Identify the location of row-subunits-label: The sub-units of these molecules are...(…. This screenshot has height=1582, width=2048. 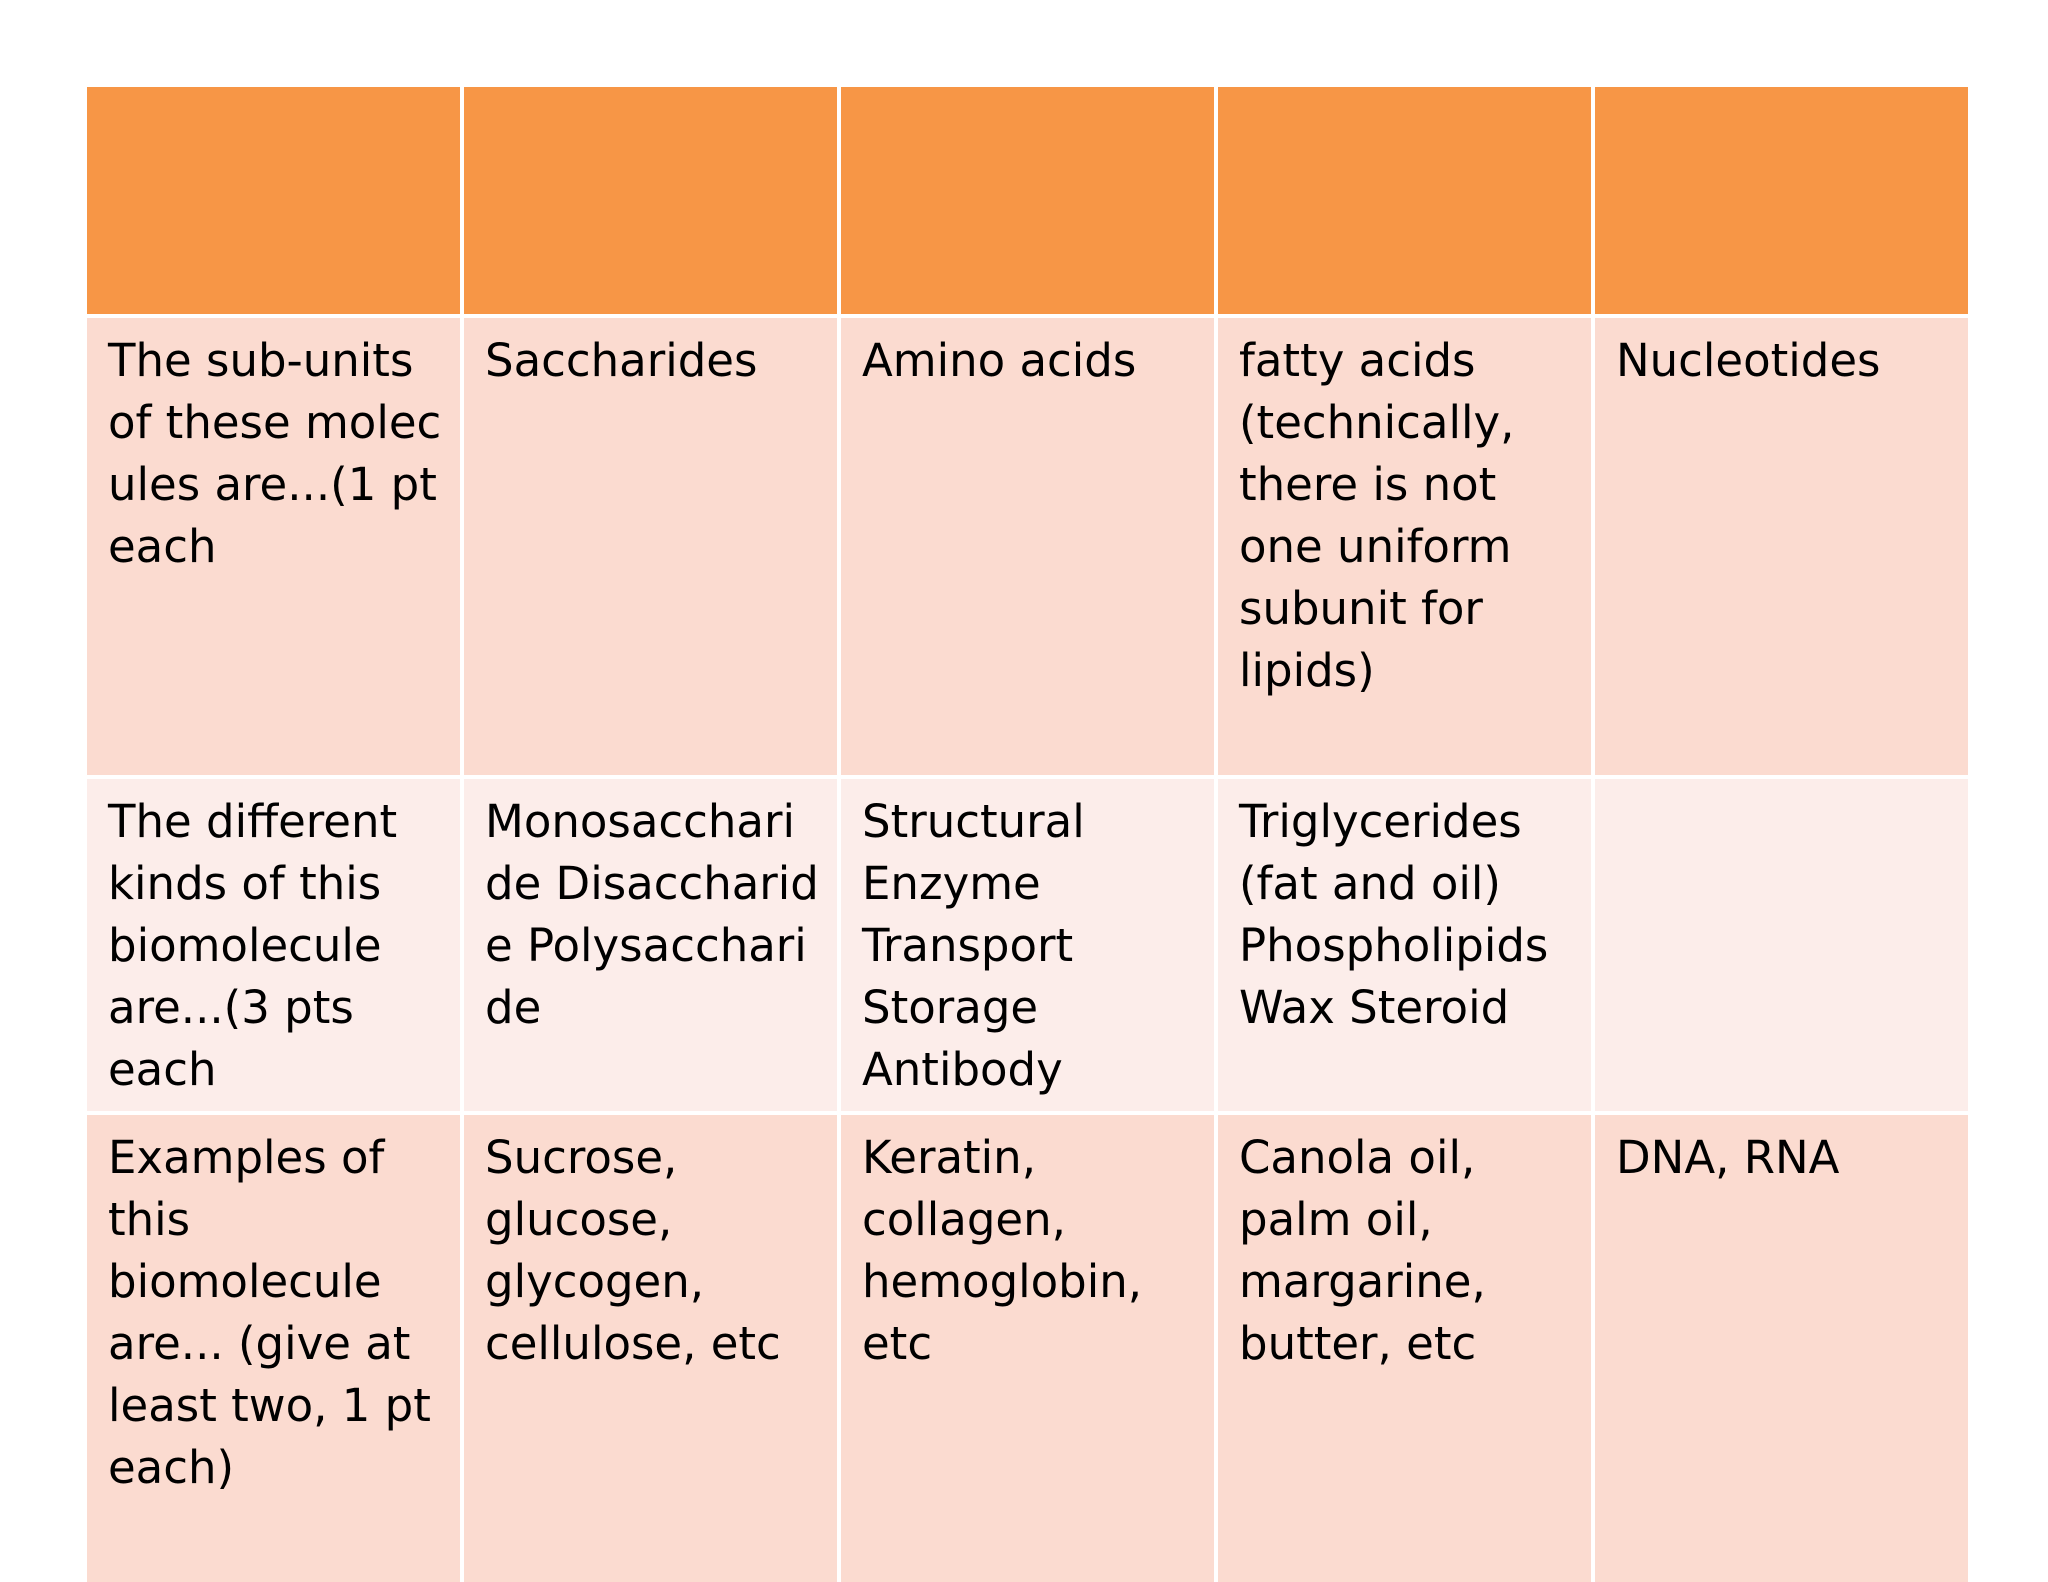
(273, 546).